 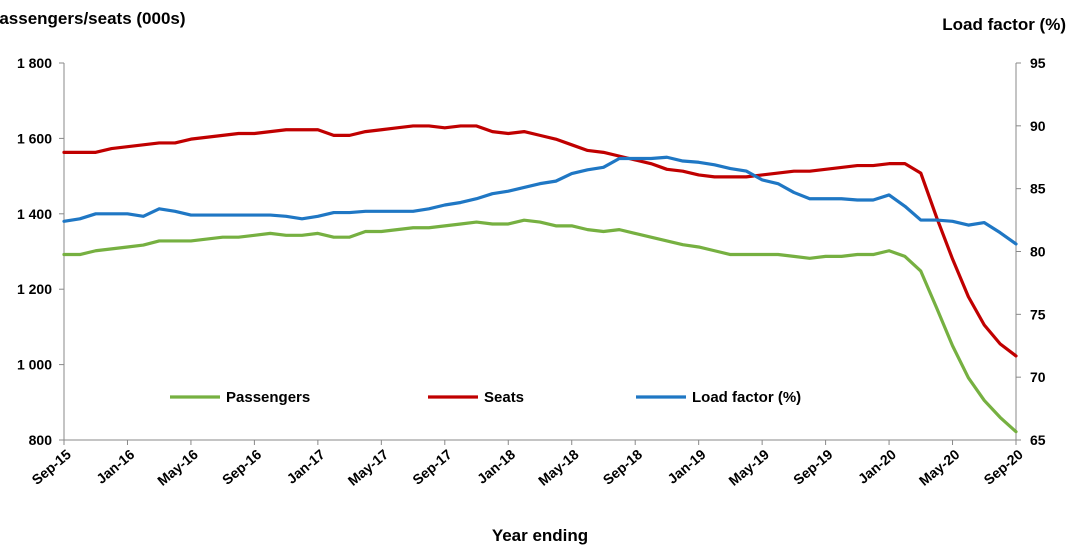 I want to click on x-tick-label: Sep-16, so click(x=242, y=467).